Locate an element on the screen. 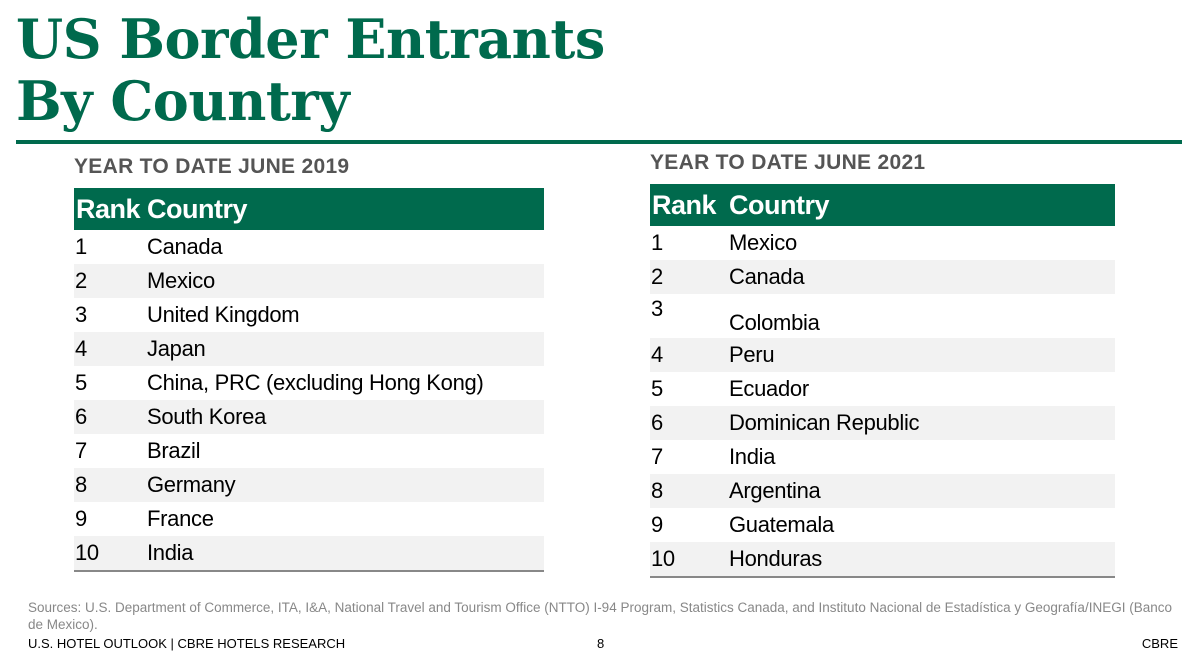 Image resolution: width=1200 pixels, height=670 pixels. table-row: 9 Guatemala is located at coordinates (882, 525).